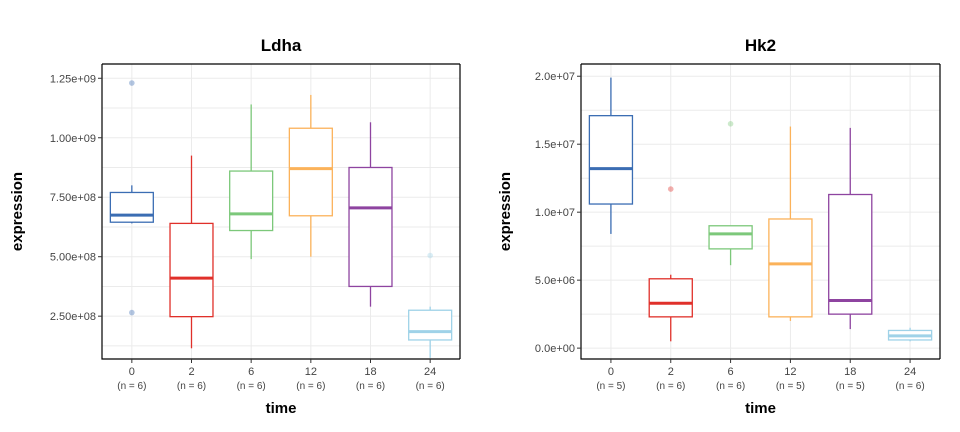  I want to click on y-tick-label: 2.50e+08, so click(73, 317).